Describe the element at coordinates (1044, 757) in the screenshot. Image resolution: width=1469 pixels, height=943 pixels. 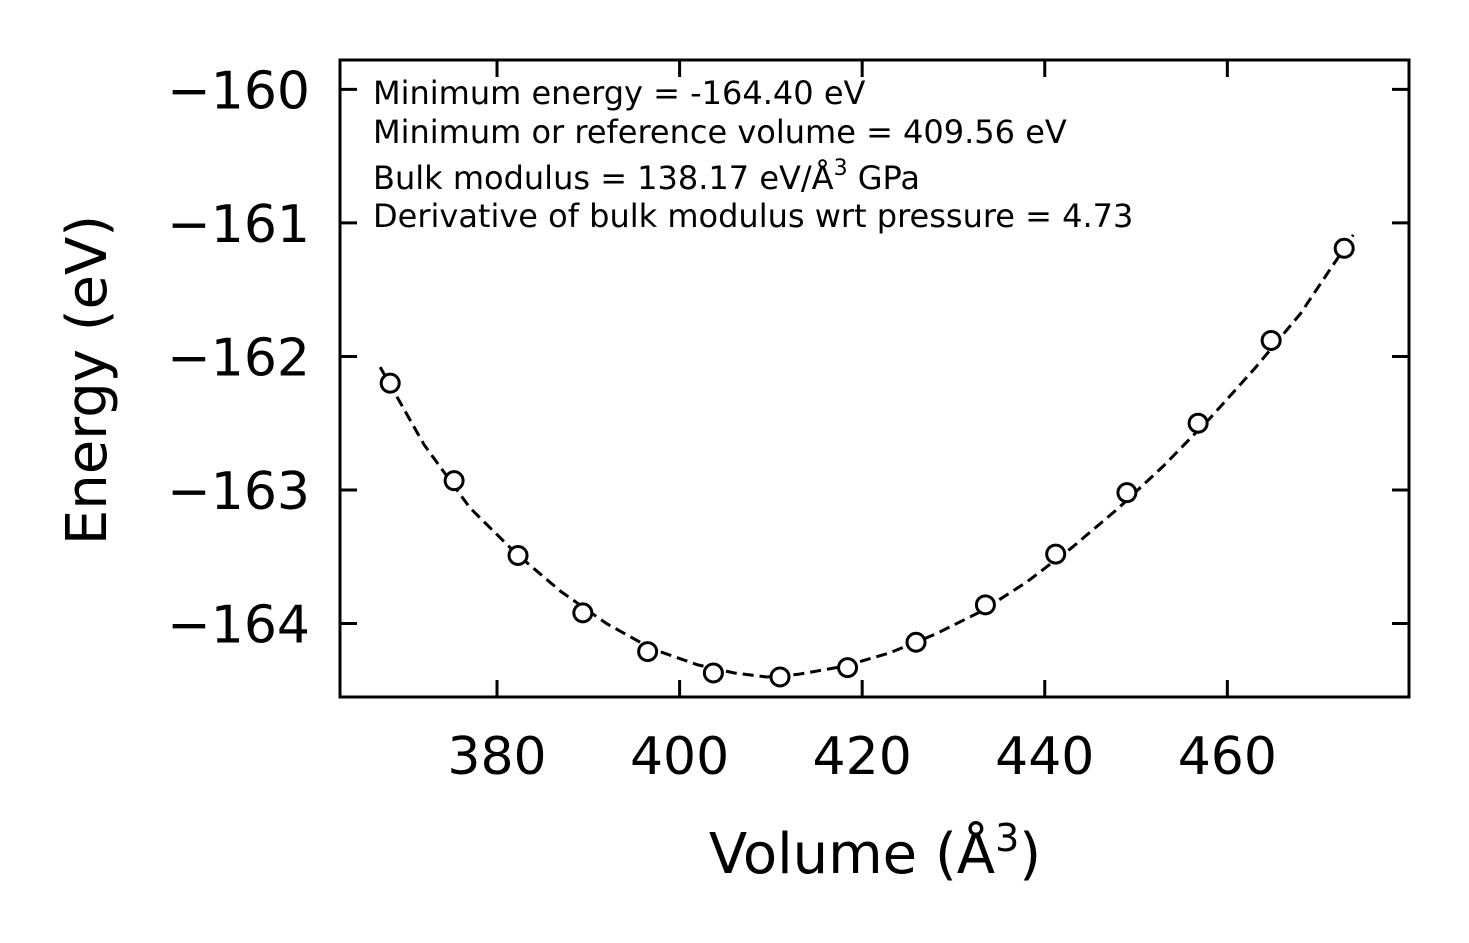
I see `x-tick-label: 440` at that location.